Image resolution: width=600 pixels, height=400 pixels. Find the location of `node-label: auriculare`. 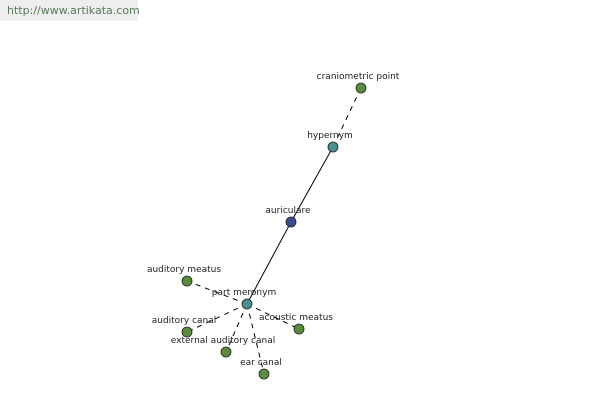

node-label: auriculare is located at coordinates (288, 211).